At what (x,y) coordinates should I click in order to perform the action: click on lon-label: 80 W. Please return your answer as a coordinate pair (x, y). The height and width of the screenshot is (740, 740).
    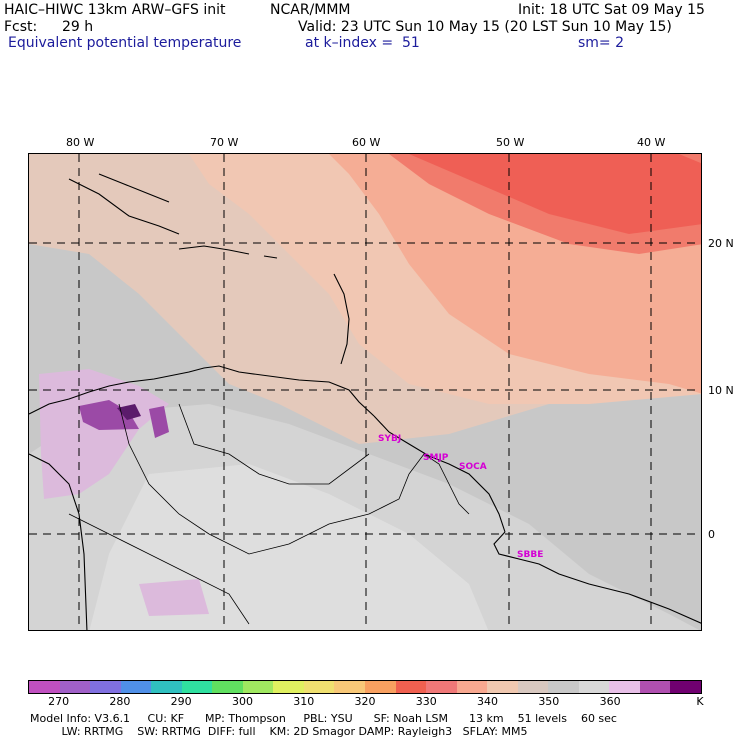
    Looking at the image, I should click on (80, 142).